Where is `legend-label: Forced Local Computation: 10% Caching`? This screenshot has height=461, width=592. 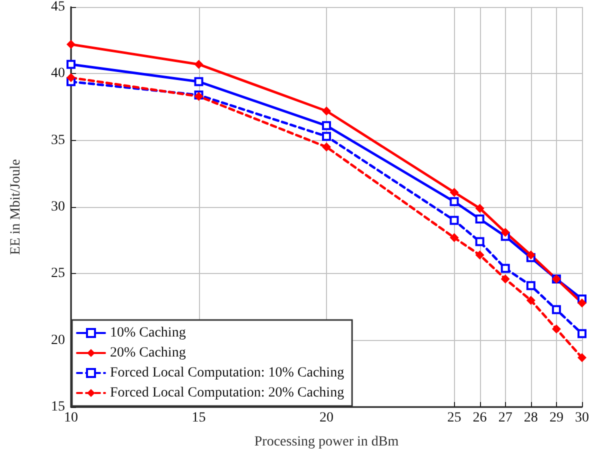 legend-label: Forced Local Computation: 10% Caching is located at coordinates (227, 373).